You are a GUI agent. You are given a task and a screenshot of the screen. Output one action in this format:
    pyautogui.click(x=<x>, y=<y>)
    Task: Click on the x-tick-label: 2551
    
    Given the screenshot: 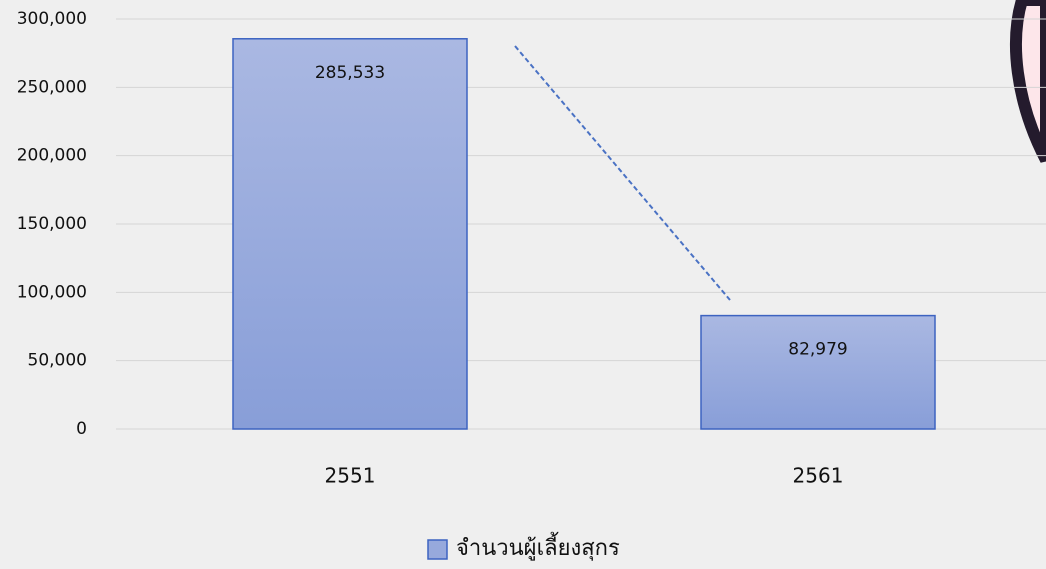 What is the action you would take?
    pyautogui.click(x=350, y=476)
    